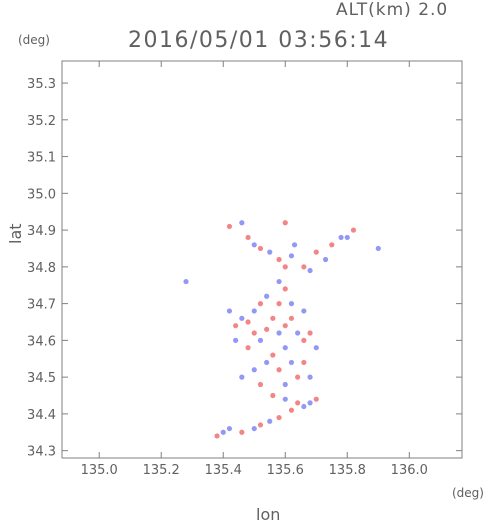  I want to click on y-tick-label: 35.1, so click(41, 158).